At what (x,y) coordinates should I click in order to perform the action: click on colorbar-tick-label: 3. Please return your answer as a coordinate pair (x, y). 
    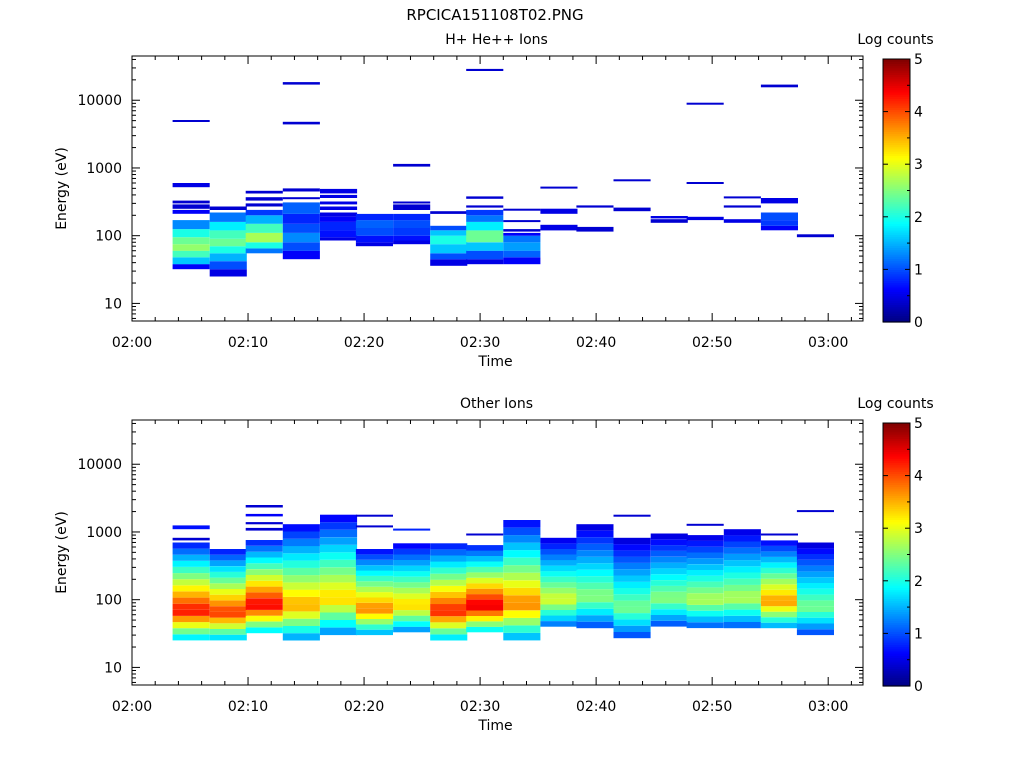
    Looking at the image, I should click on (918, 165).